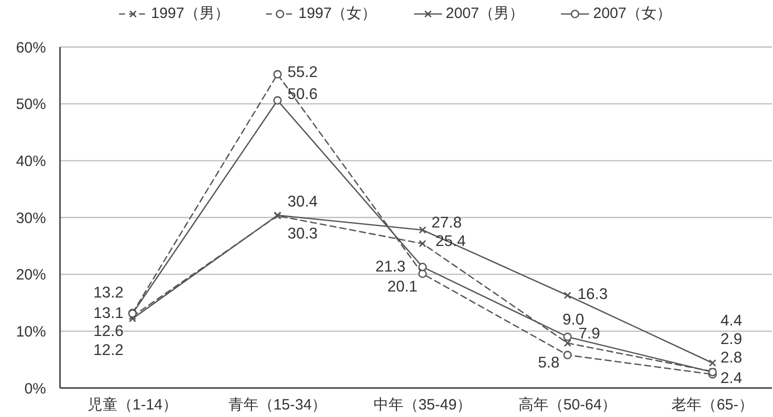  Describe the element at coordinates (303, 94) in the screenshot. I see `data-label: 50.6` at that location.